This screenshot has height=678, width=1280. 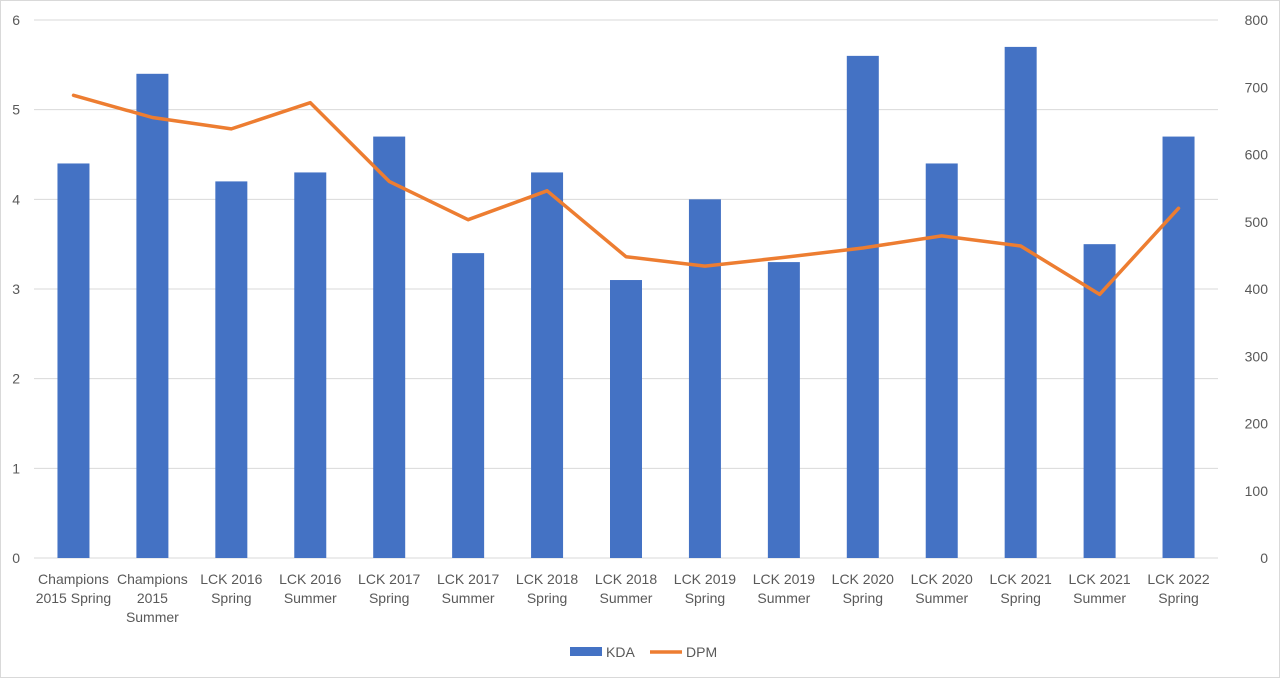 What do you see at coordinates (16, 199) in the screenshot?
I see `left-axis-tick-label: 4` at bounding box center [16, 199].